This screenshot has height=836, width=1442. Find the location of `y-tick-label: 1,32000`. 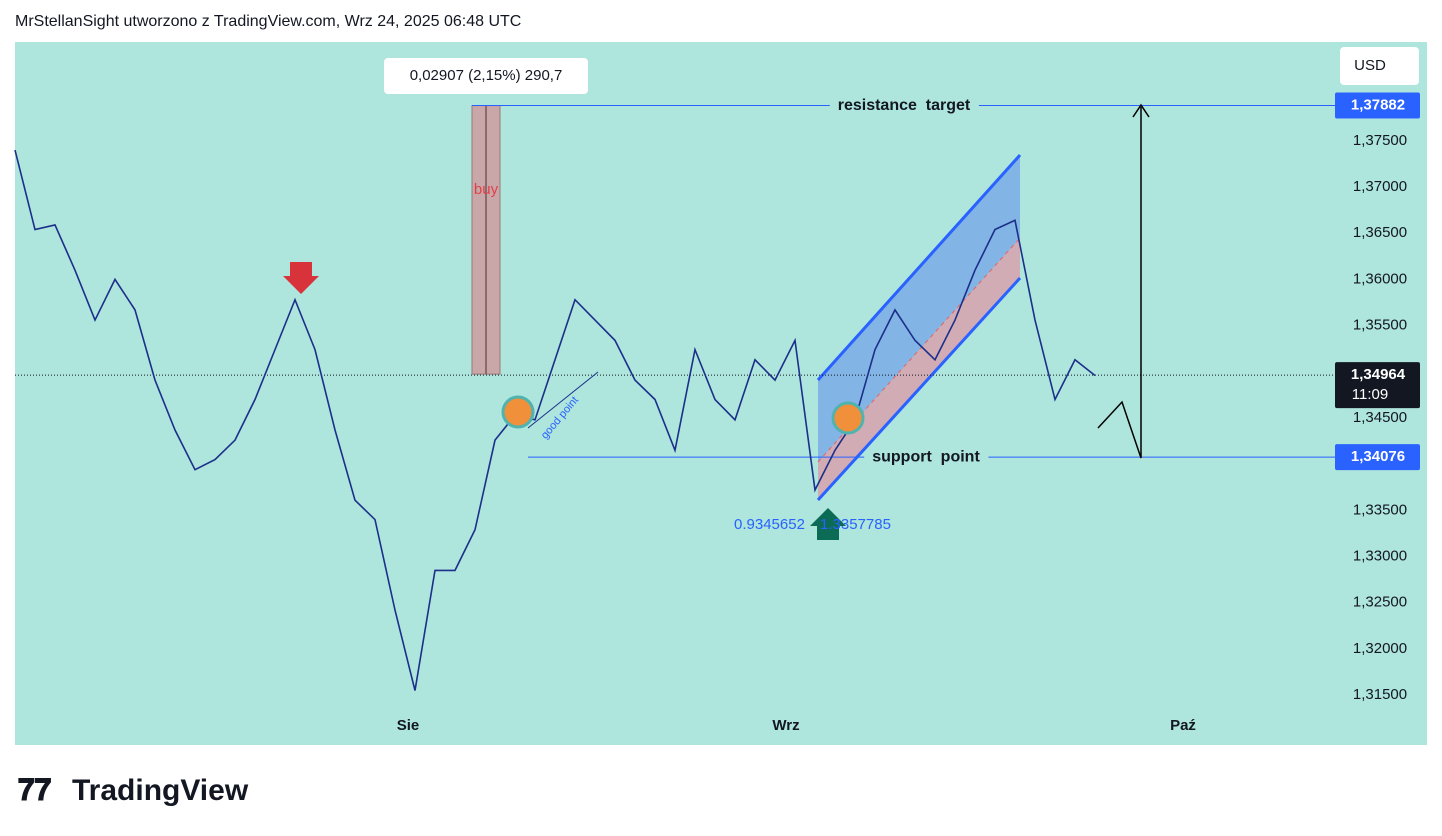

y-tick-label: 1,32000 is located at coordinates (1380, 648).